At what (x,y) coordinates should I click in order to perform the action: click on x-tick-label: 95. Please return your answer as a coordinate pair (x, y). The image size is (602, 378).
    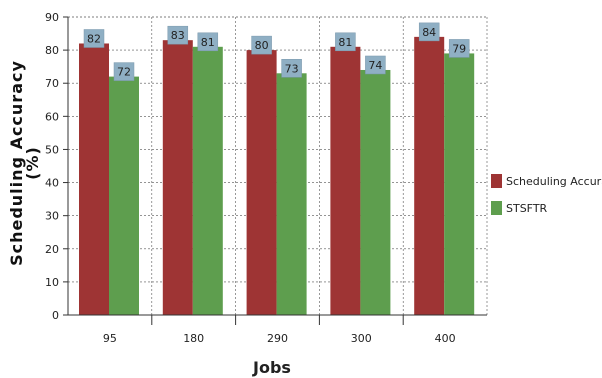
    Looking at the image, I should click on (110, 338).